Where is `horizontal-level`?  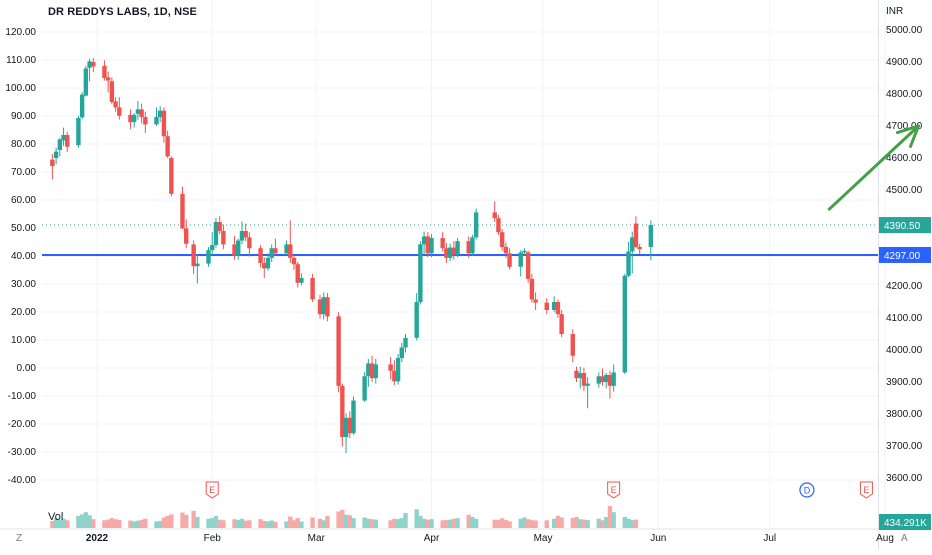 horizontal-level is located at coordinates (460, 240).